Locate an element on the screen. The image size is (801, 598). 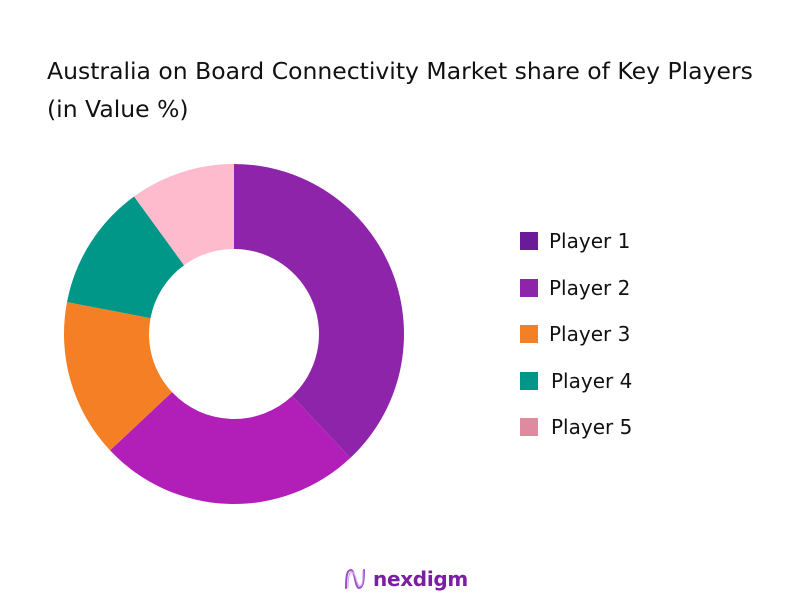
legend-item-player-2: Player 2 is located at coordinates (575, 288).